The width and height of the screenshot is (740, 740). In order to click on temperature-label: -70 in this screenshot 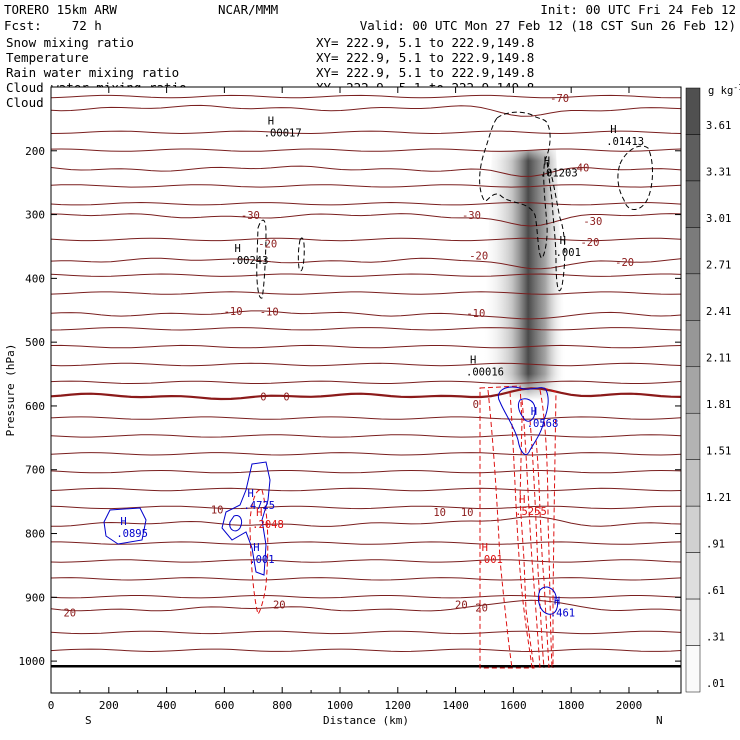, I will do `click(559, 99)`.